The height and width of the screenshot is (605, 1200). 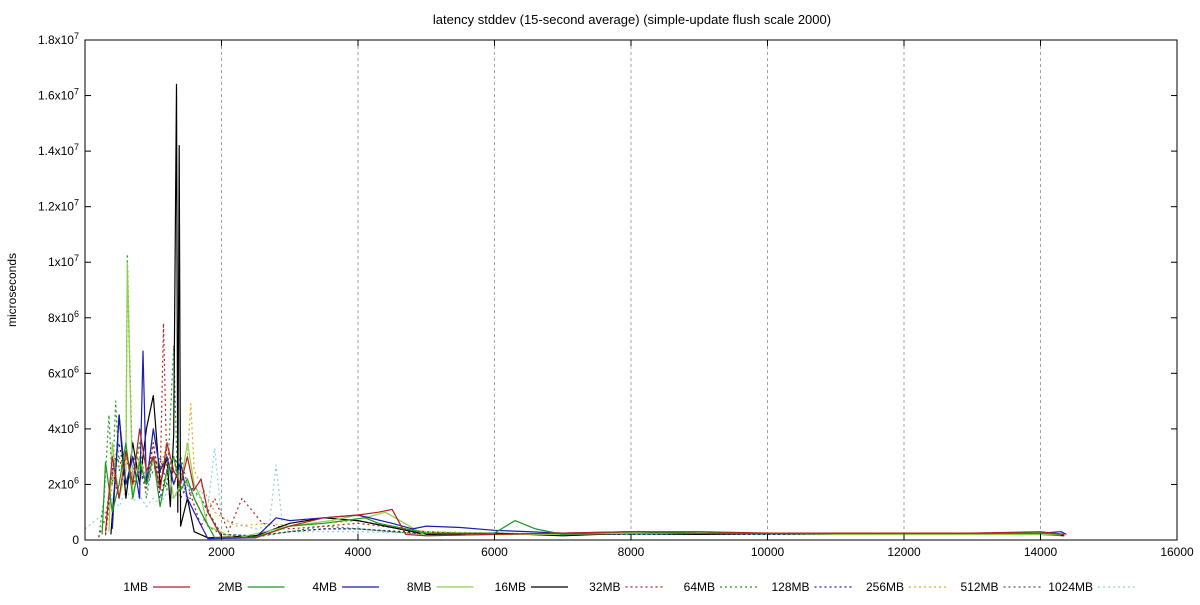 What do you see at coordinates (768, 552) in the screenshot?
I see `x-tick-label: 10000` at bounding box center [768, 552].